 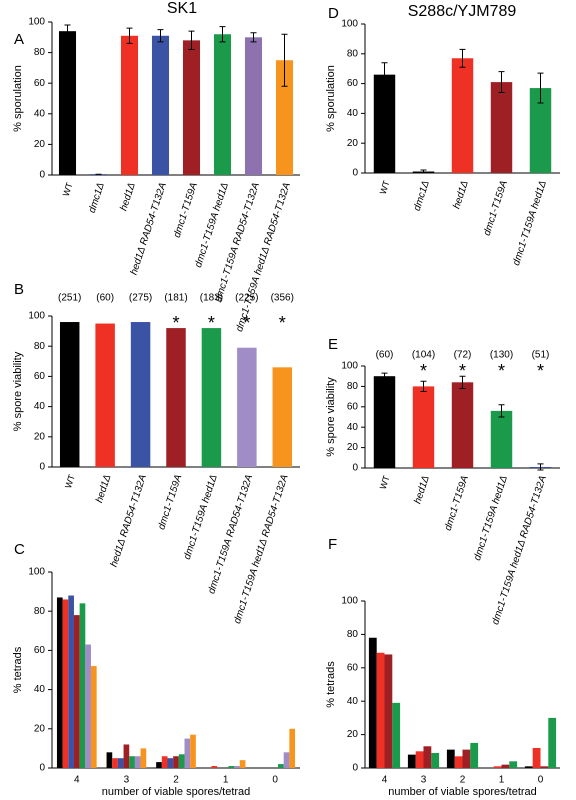 I want to click on y-tick-label: 60, so click(x=40, y=376).